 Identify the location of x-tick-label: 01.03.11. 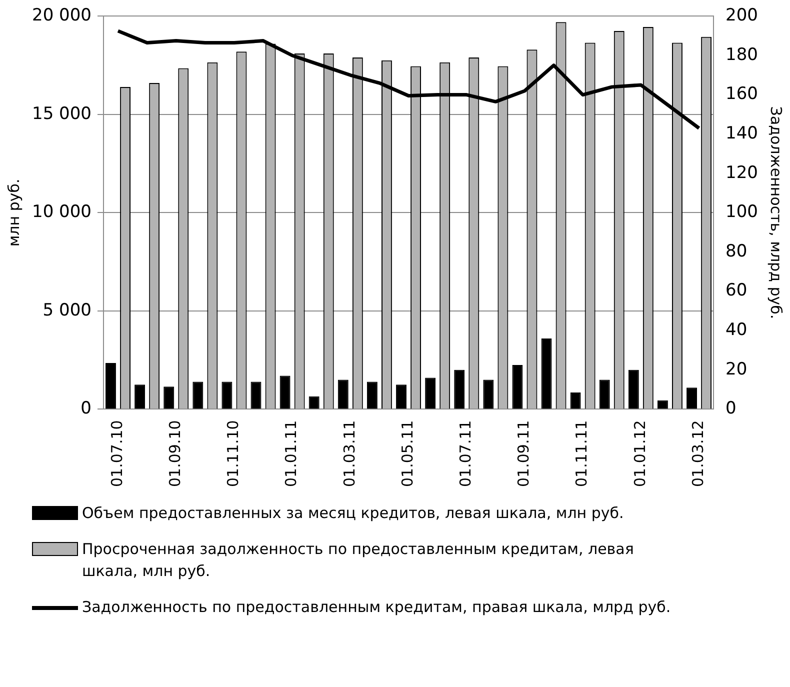
(349, 453).